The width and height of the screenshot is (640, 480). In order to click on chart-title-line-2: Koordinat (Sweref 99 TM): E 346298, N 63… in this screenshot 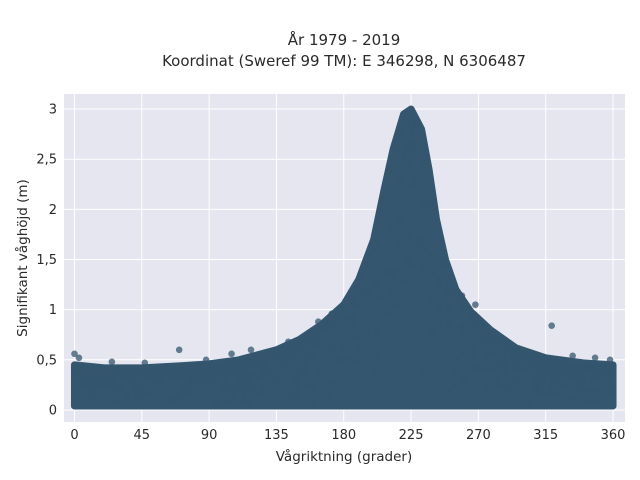, I will do `click(344, 61)`.